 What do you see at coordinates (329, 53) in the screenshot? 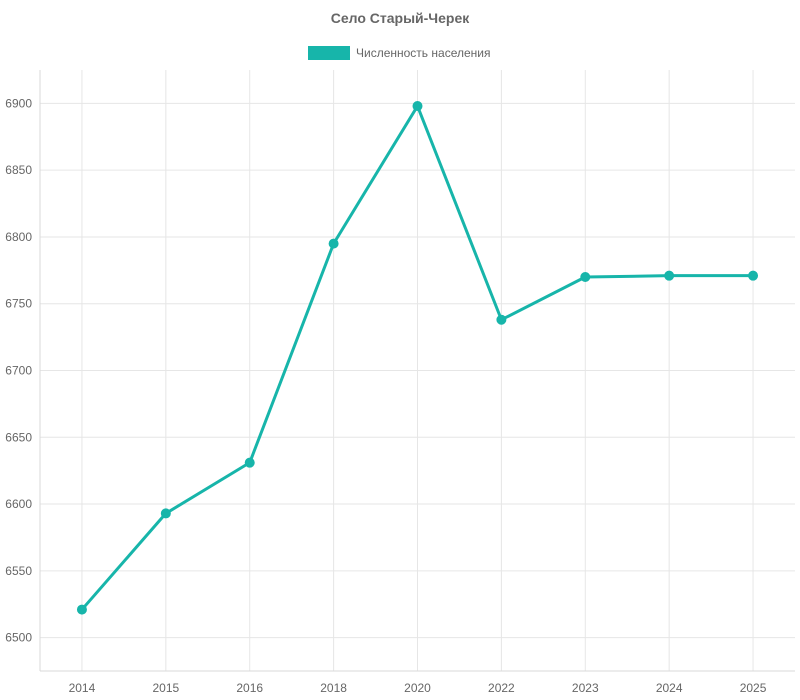
I see `legend-swatch` at bounding box center [329, 53].